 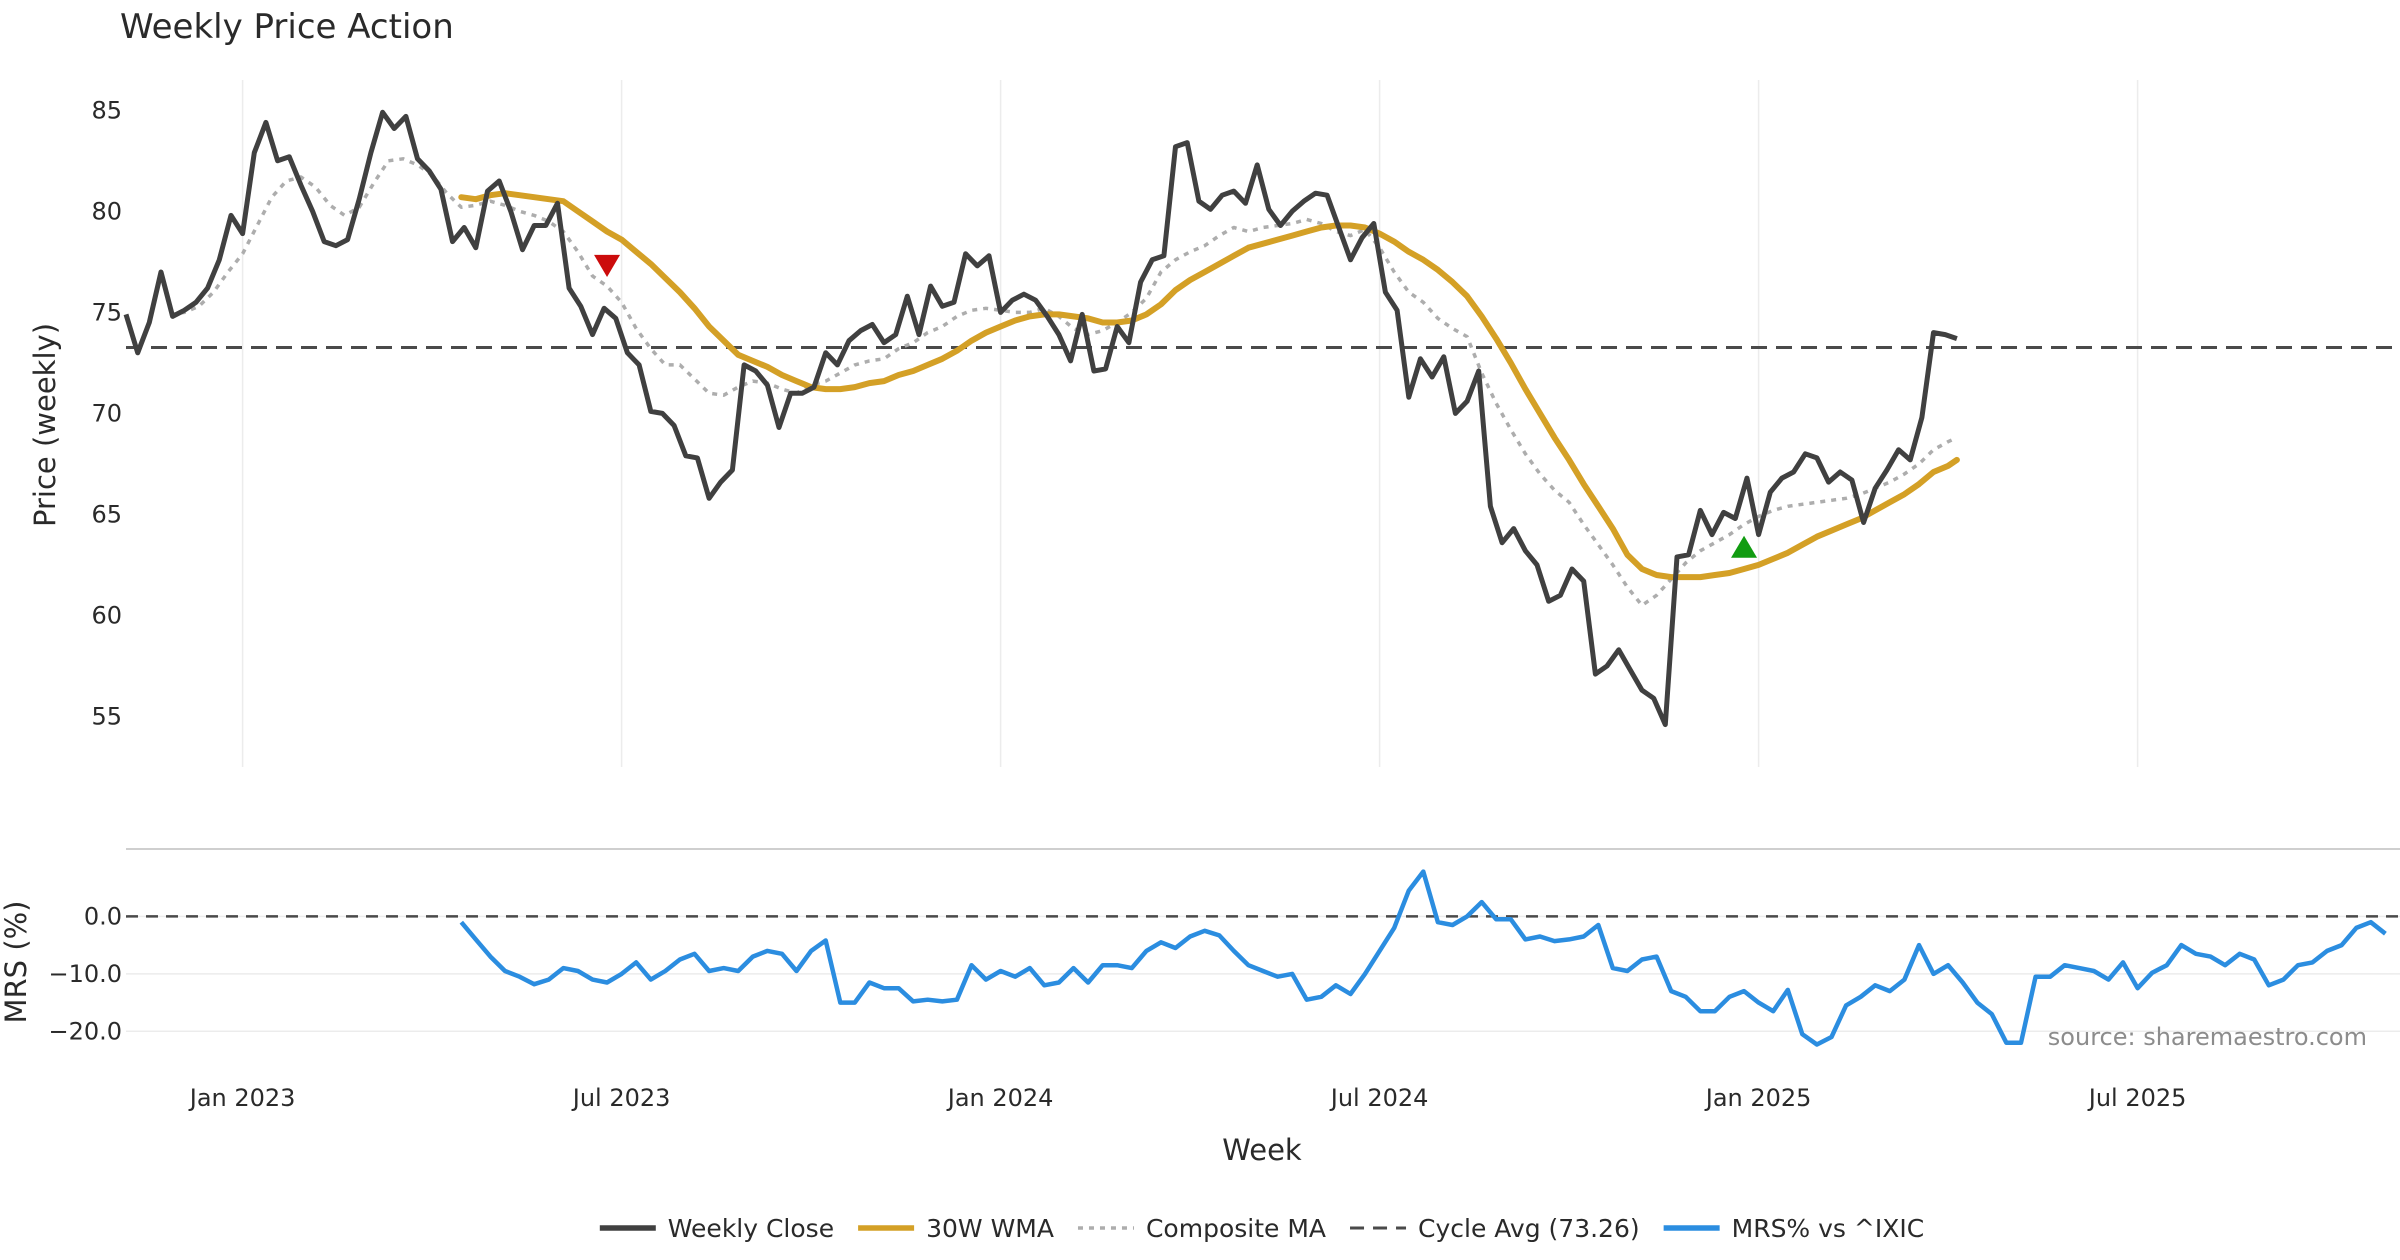 What do you see at coordinates (45, 425) in the screenshot?
I see `price-y-axis-label: Price (weekly)` at bounding box center [45, 425].